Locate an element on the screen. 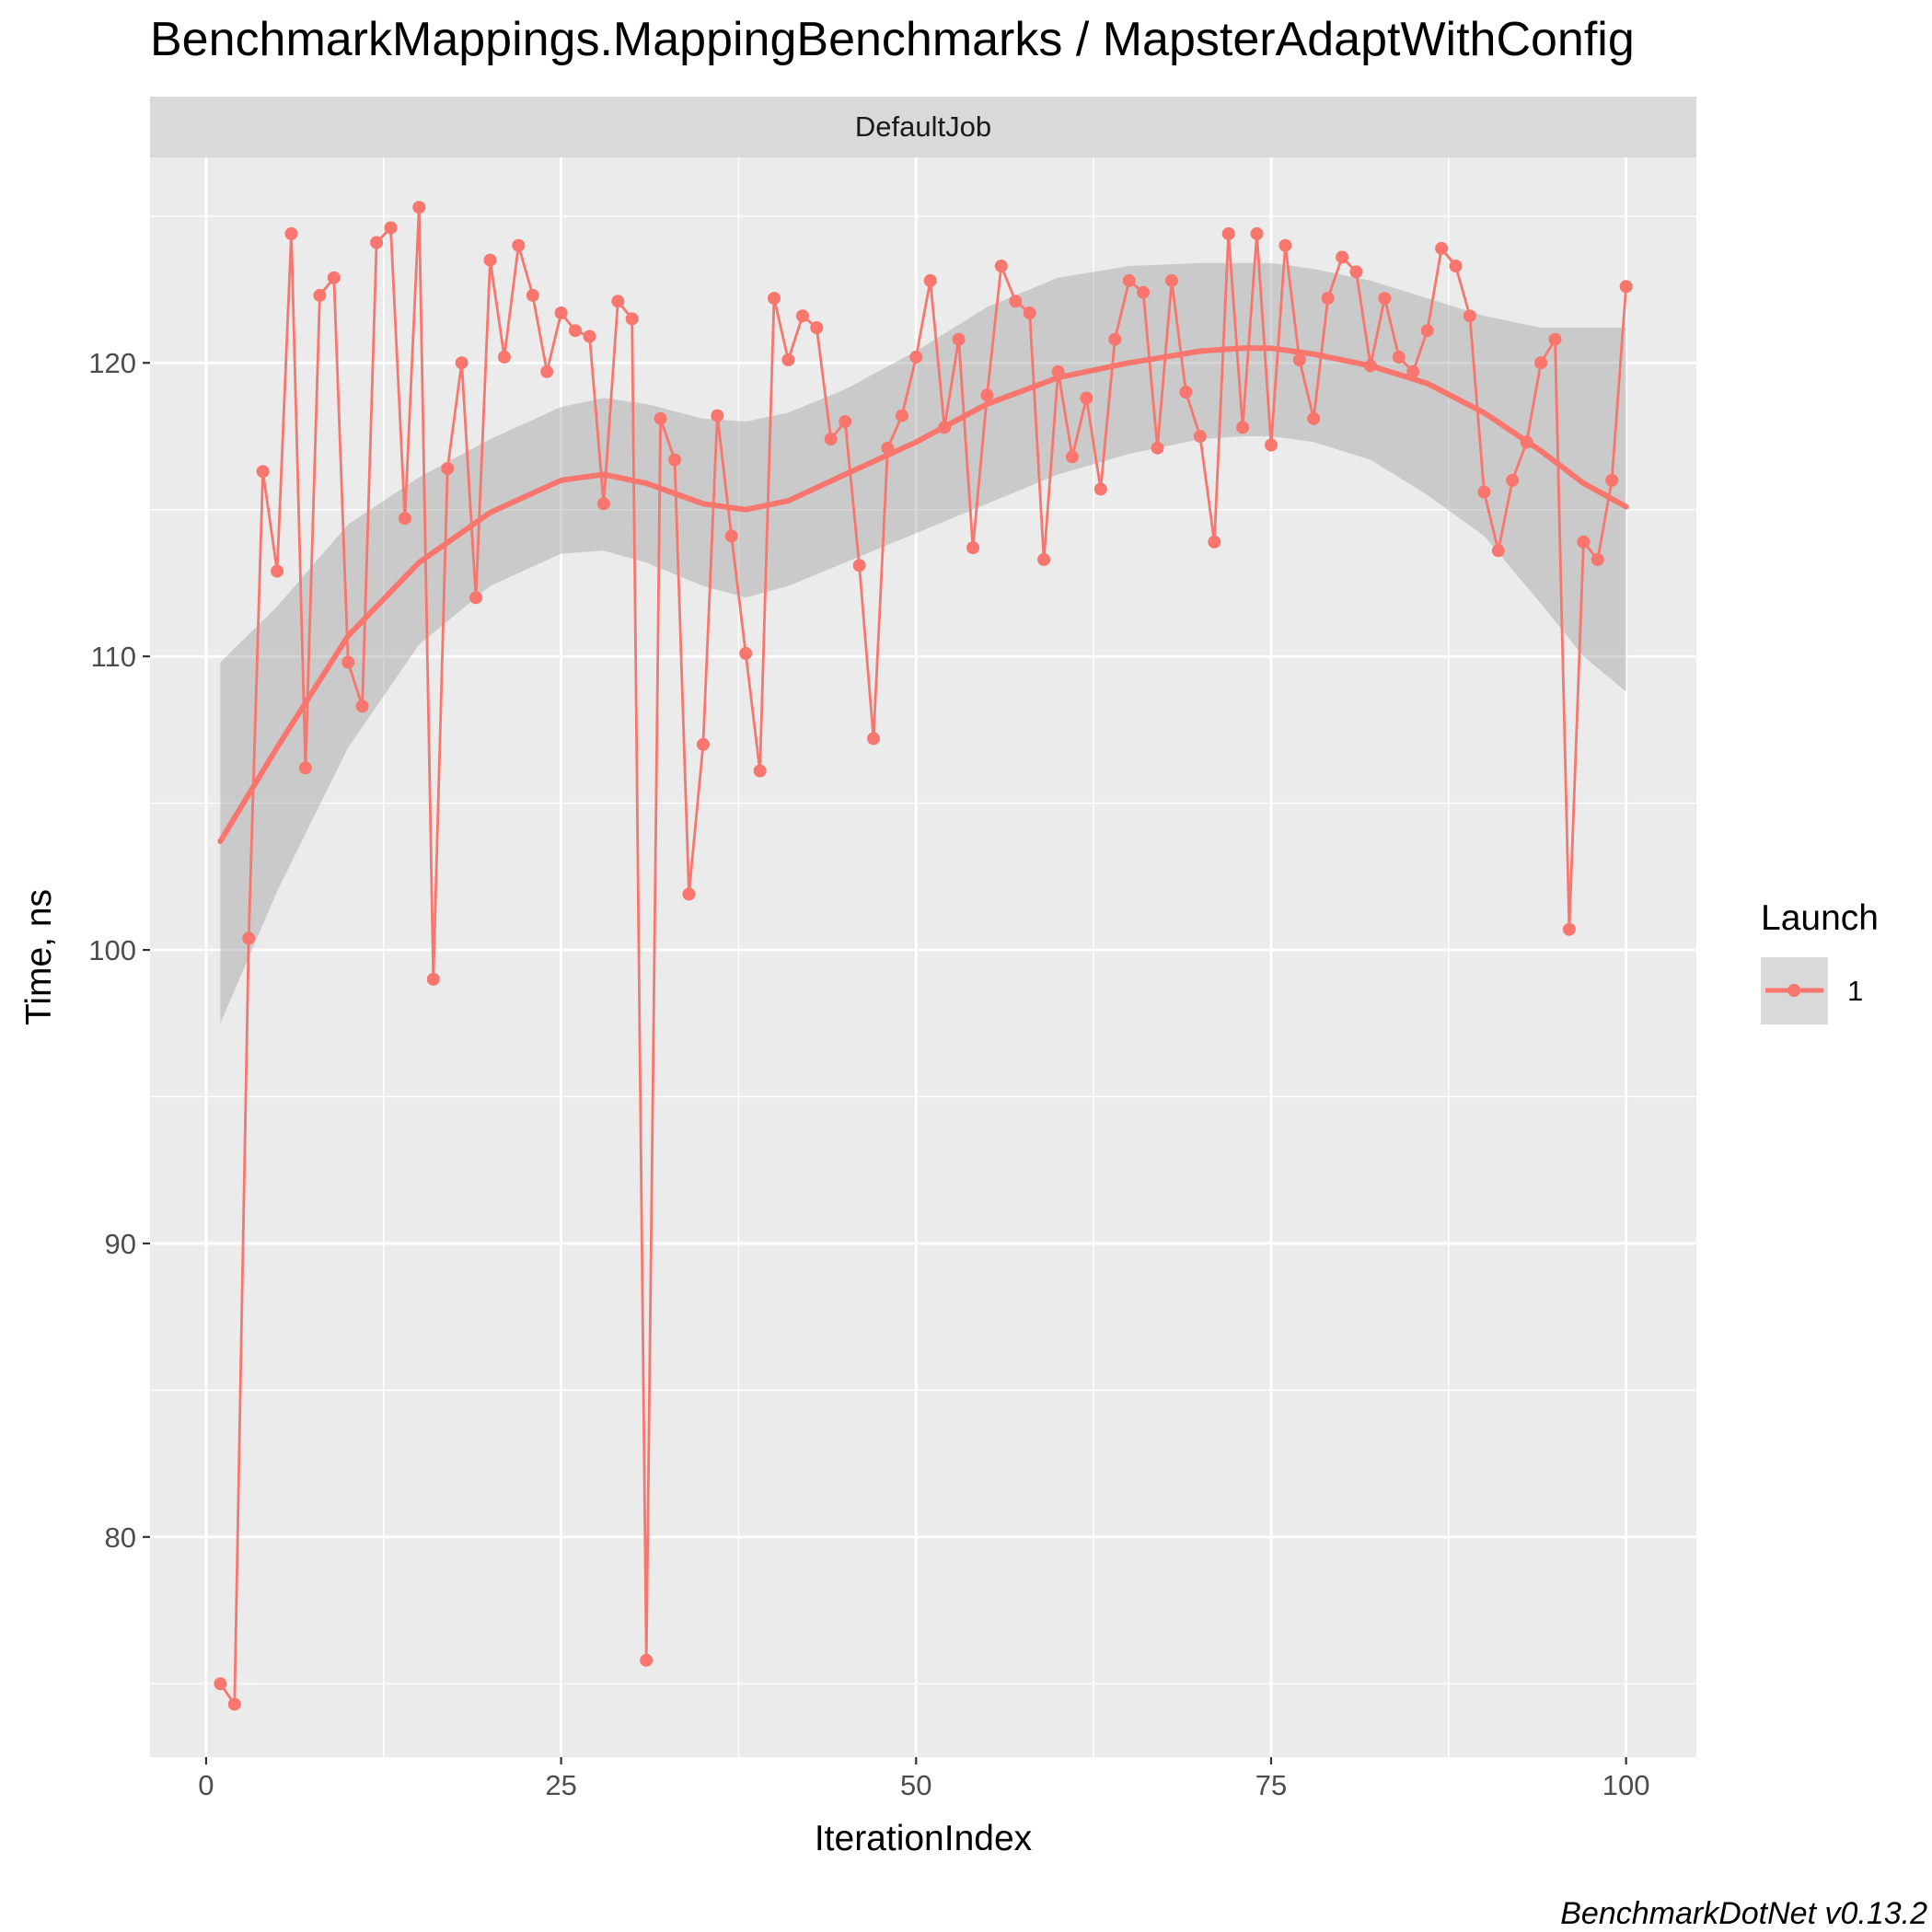 The height and width of the screenshot is (1932, 1932). x-axis: 0 25 50 75 100 is located at coordinates (924, 1779).